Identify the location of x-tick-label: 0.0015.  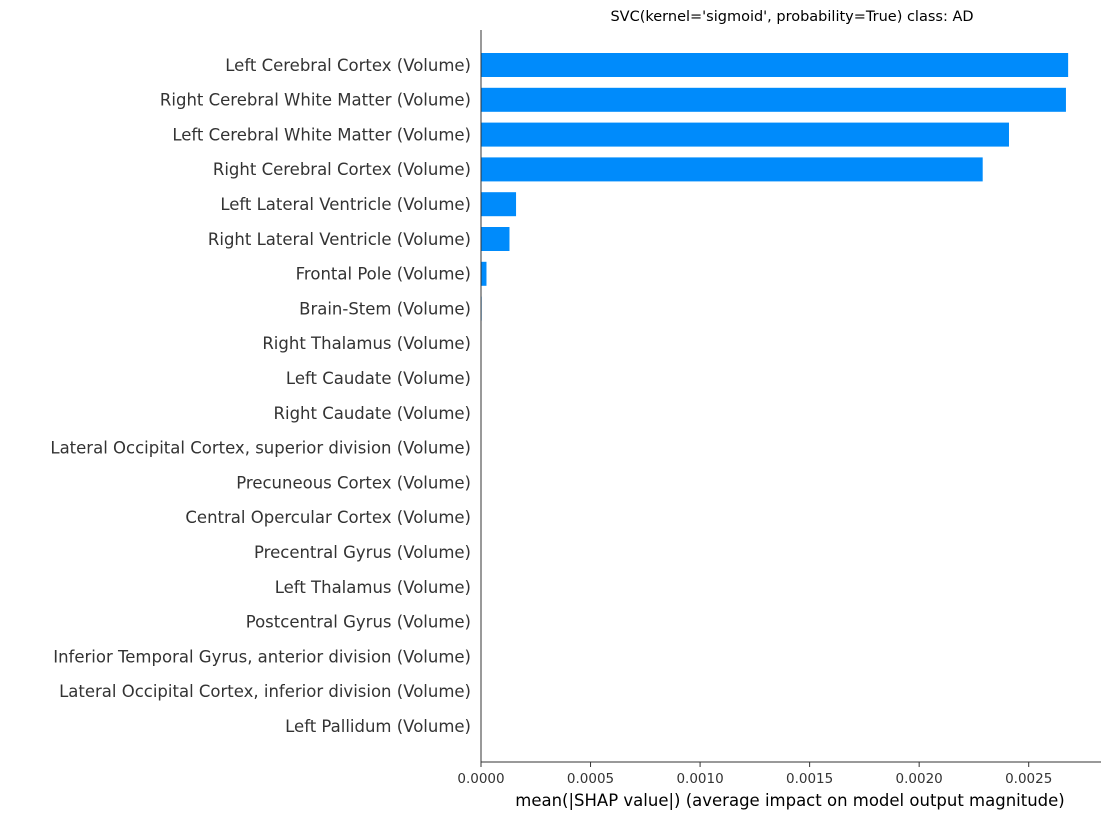
(809, 779).